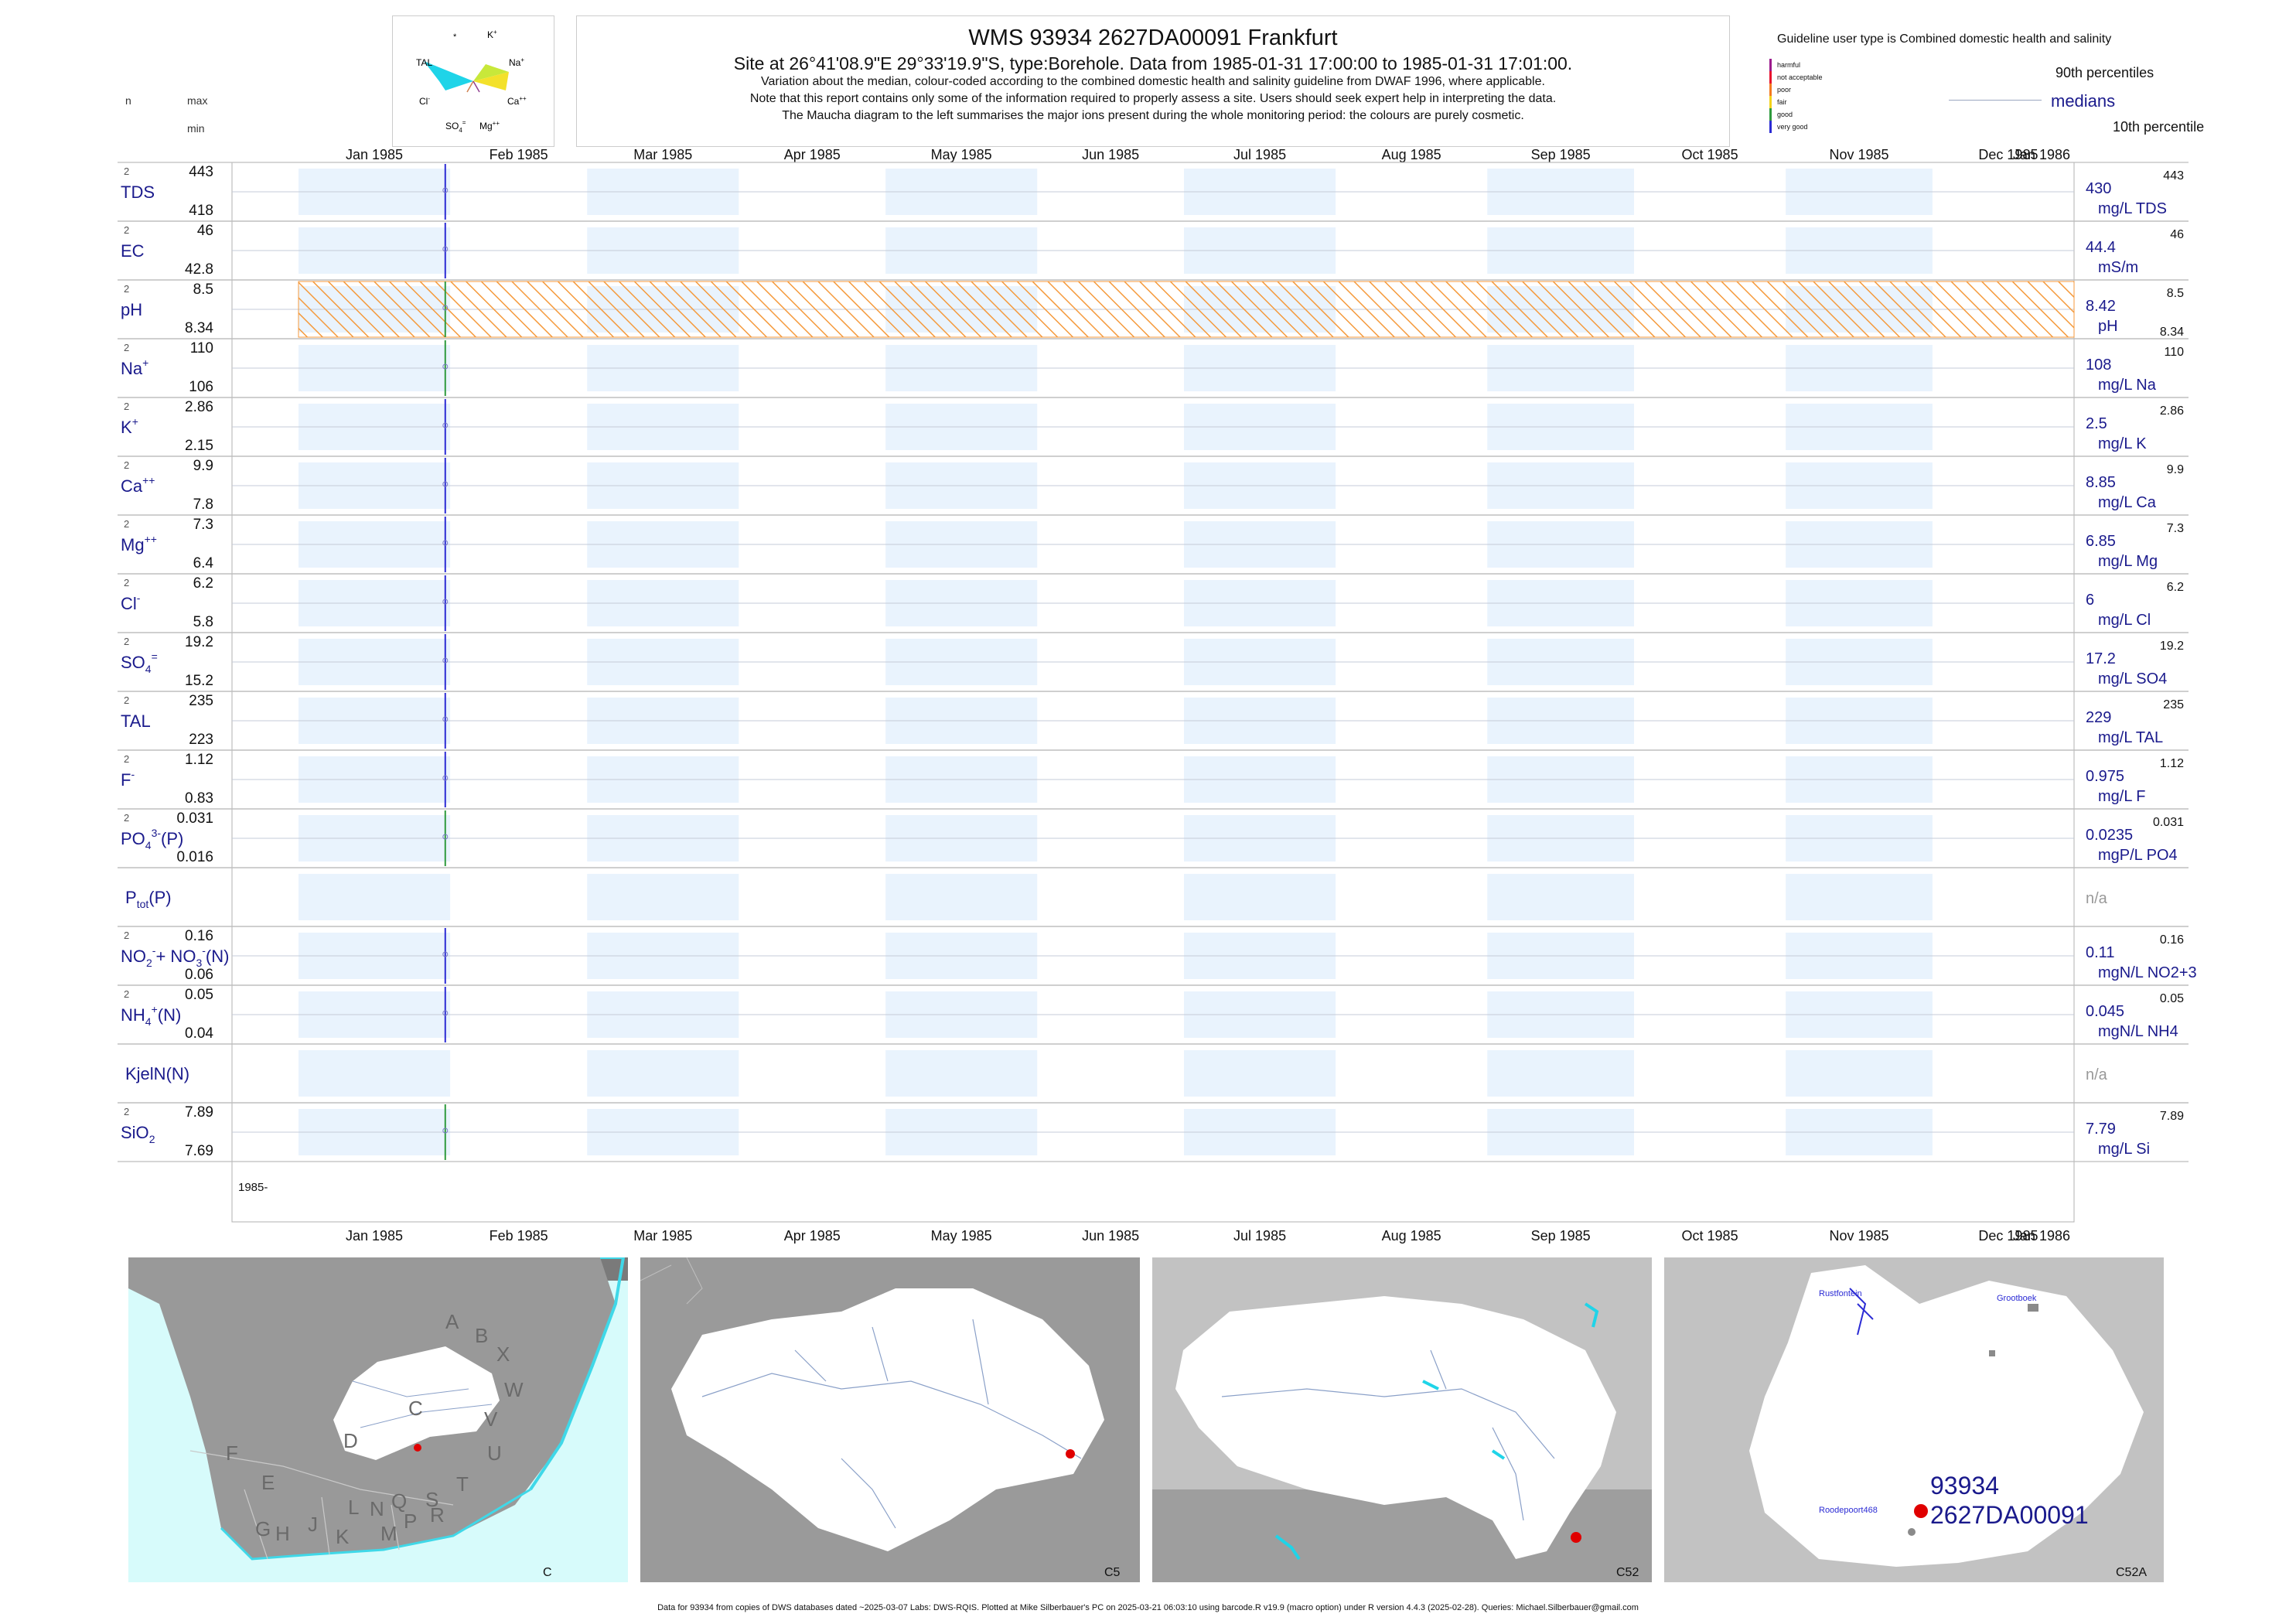 The height and width of the screenshot is (1624, 2296). I want to click on map-c-label: C, so click(547, 1572).